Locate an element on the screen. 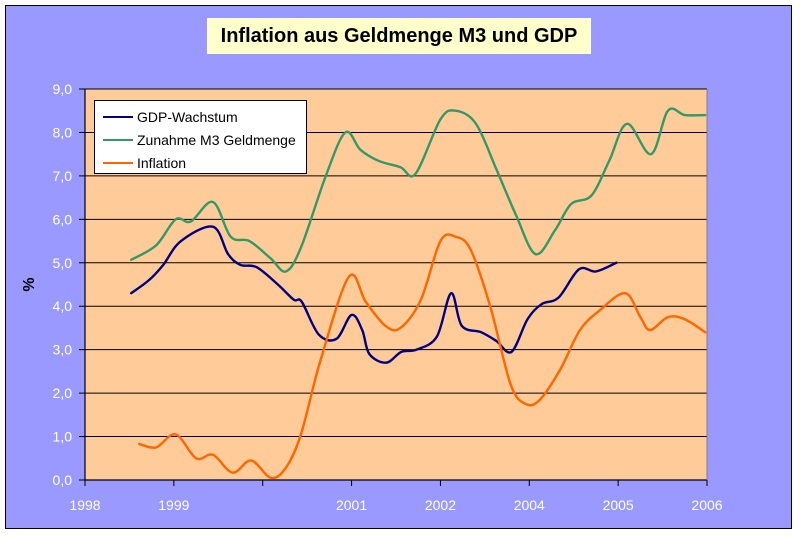 This screenshot has height=536, width=800. y-tick-label: 6,0 is located at coordinates (63, 219).